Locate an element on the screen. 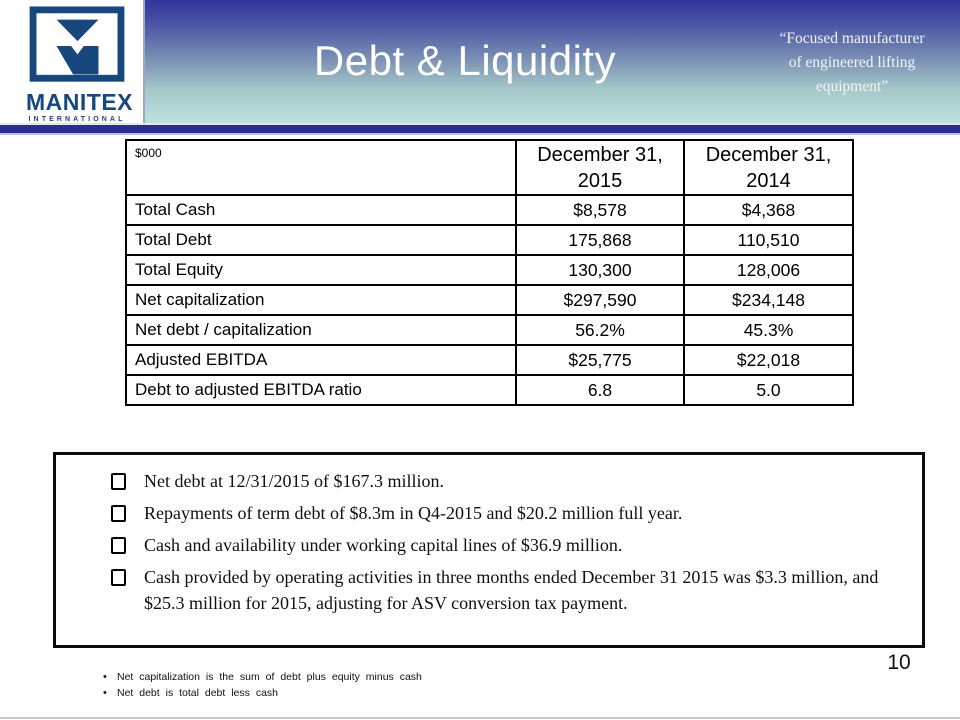 This screenshot has height=720, width=960. row-value-2015: 6.8 is located at coordinates (600, 390).